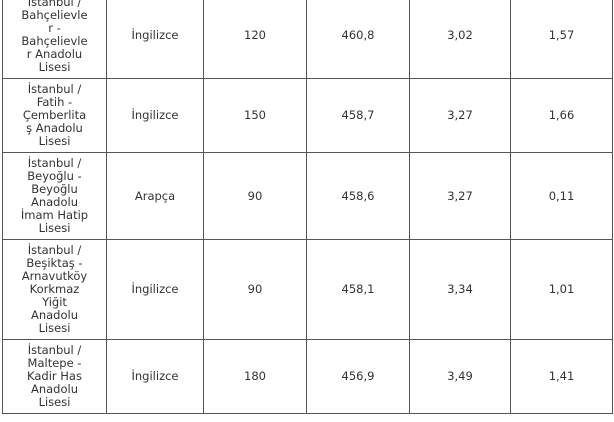 This screenshot has height=422, width=614. What do you see at coordinates (561, 196) in the screenshot?
I see `percentile-2: 0,11` at bounding box center [561, 196].